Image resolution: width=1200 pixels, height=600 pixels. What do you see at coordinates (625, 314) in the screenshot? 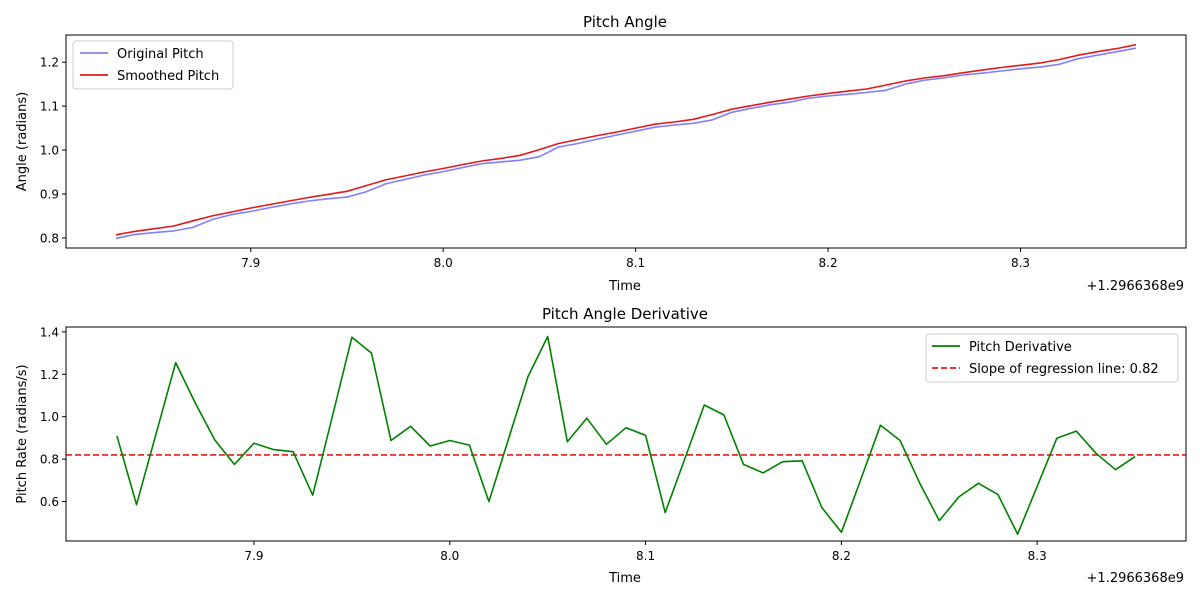
I see `chart-title: Pitch Angle Derivative` at bounding box center [625, 314].